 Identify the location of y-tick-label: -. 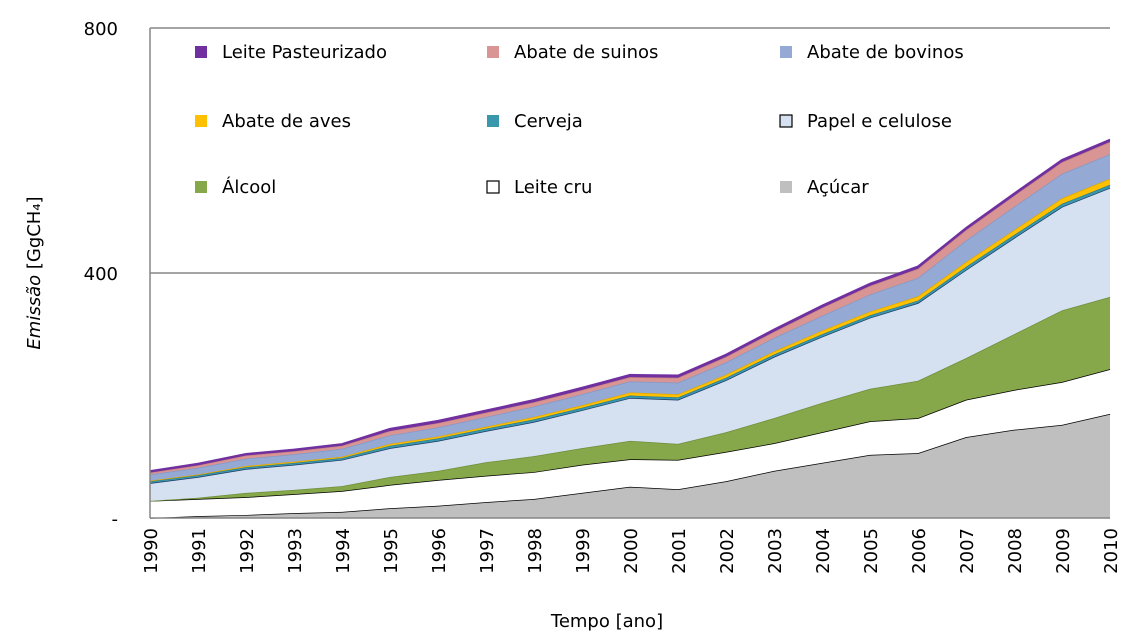
(115, 519).